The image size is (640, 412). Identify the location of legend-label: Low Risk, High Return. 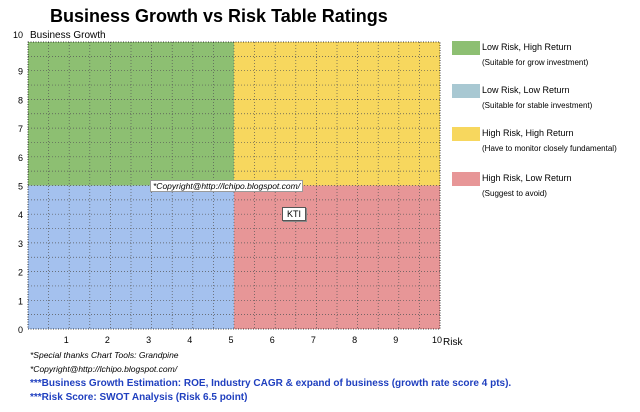
(527, 47).